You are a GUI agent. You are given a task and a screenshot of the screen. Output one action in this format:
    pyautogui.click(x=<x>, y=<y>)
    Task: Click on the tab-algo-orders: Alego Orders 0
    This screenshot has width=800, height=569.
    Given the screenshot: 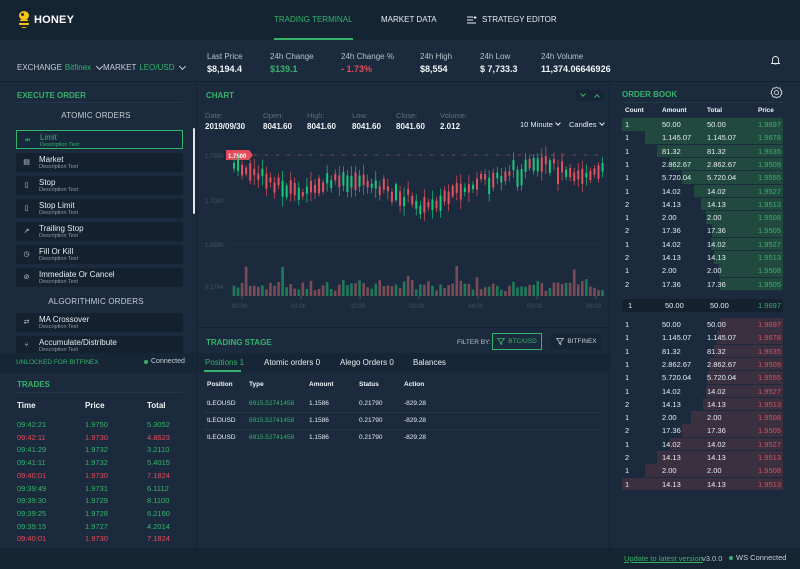 What is the action you would take?
    pyautogui.click(x=367, y=362)
    